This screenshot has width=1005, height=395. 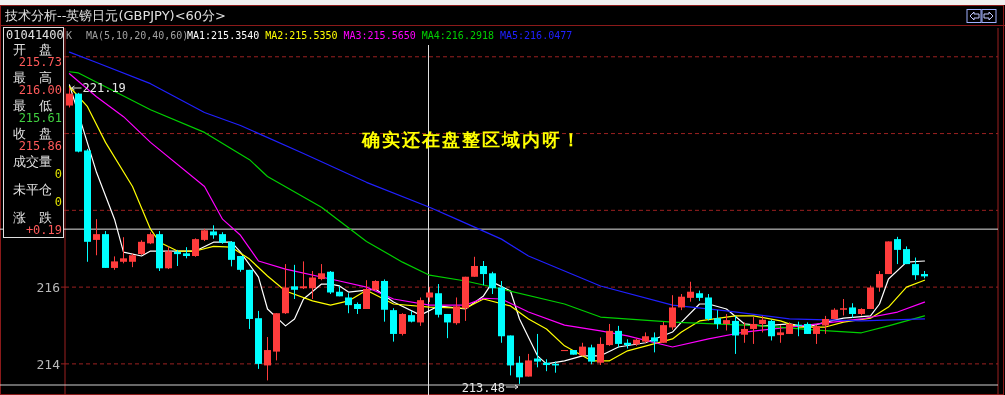 What do you see at coordinates (32, 161) in the screenshot?
I see `text: 成交量` at bounding box center [32, 161].